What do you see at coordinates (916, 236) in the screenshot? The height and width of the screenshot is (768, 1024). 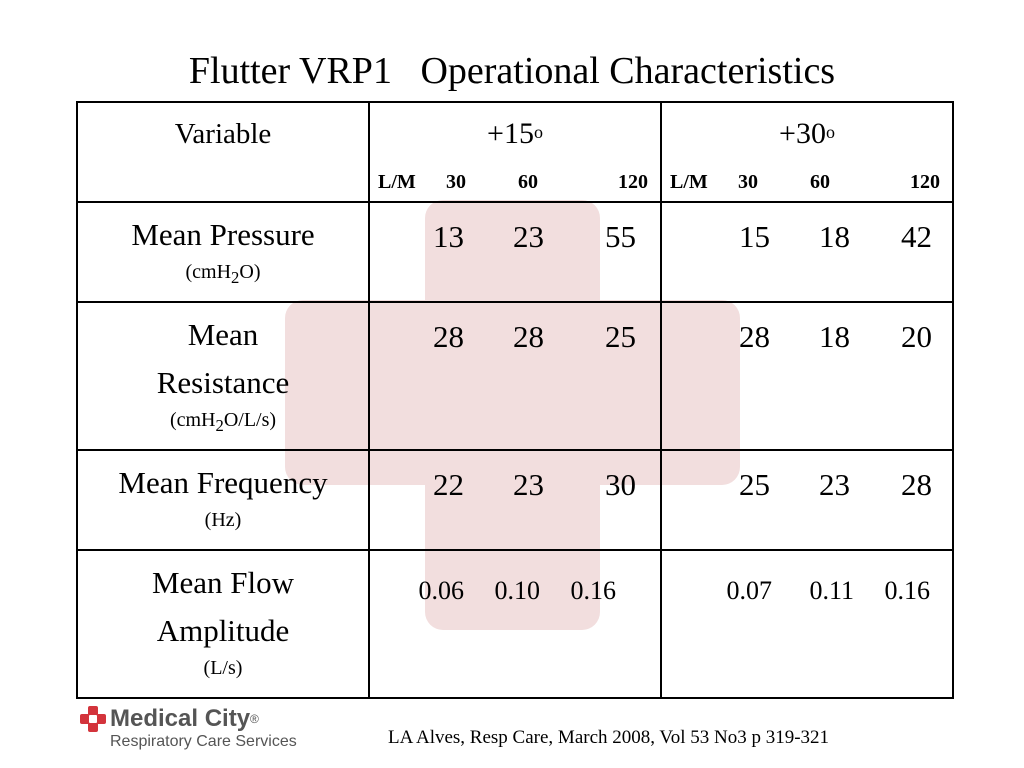 I see `value-cell: 42` at bounding box center [916, 236].